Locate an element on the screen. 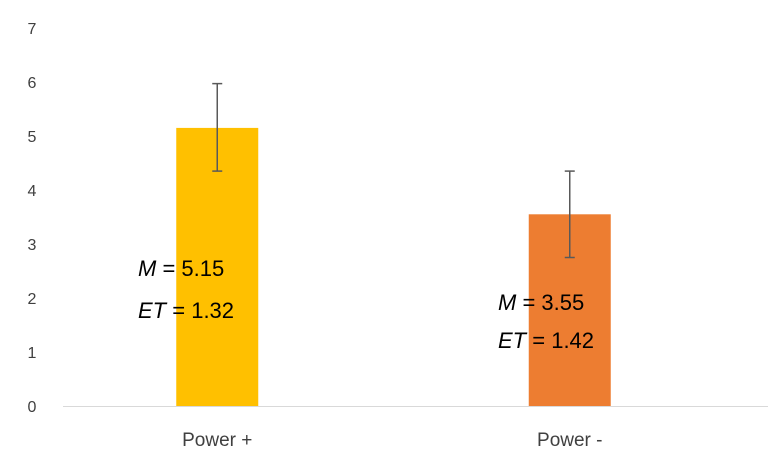 The height and width of the screenshot is (455, 772). annotation-group: M = 3.55 ET = 1.42 is located at coordinates (546, 321).